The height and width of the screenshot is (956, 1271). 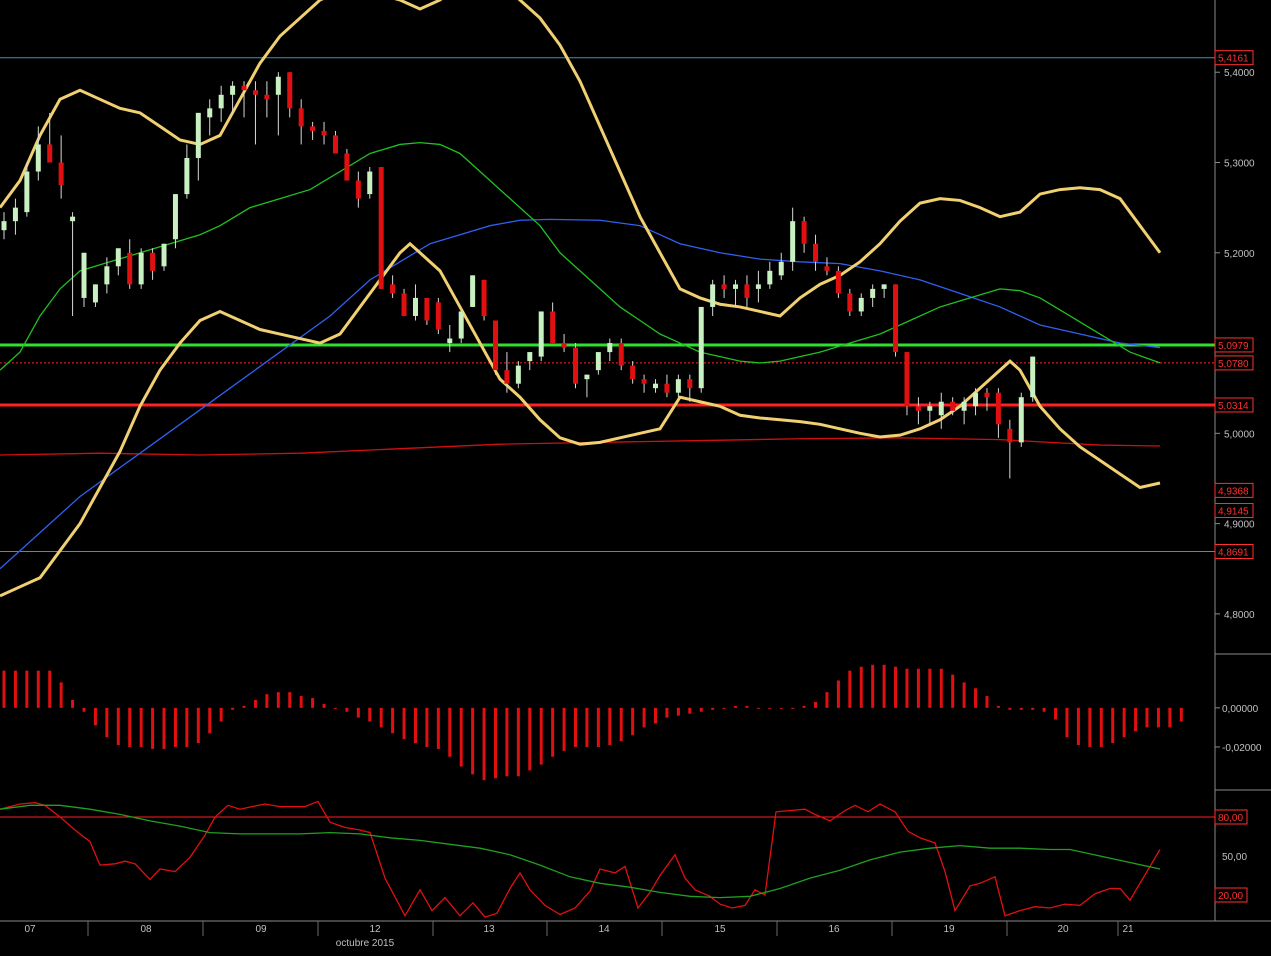 I want to click on stoch-level-label: 80,00, so click(x=1230, y=818).